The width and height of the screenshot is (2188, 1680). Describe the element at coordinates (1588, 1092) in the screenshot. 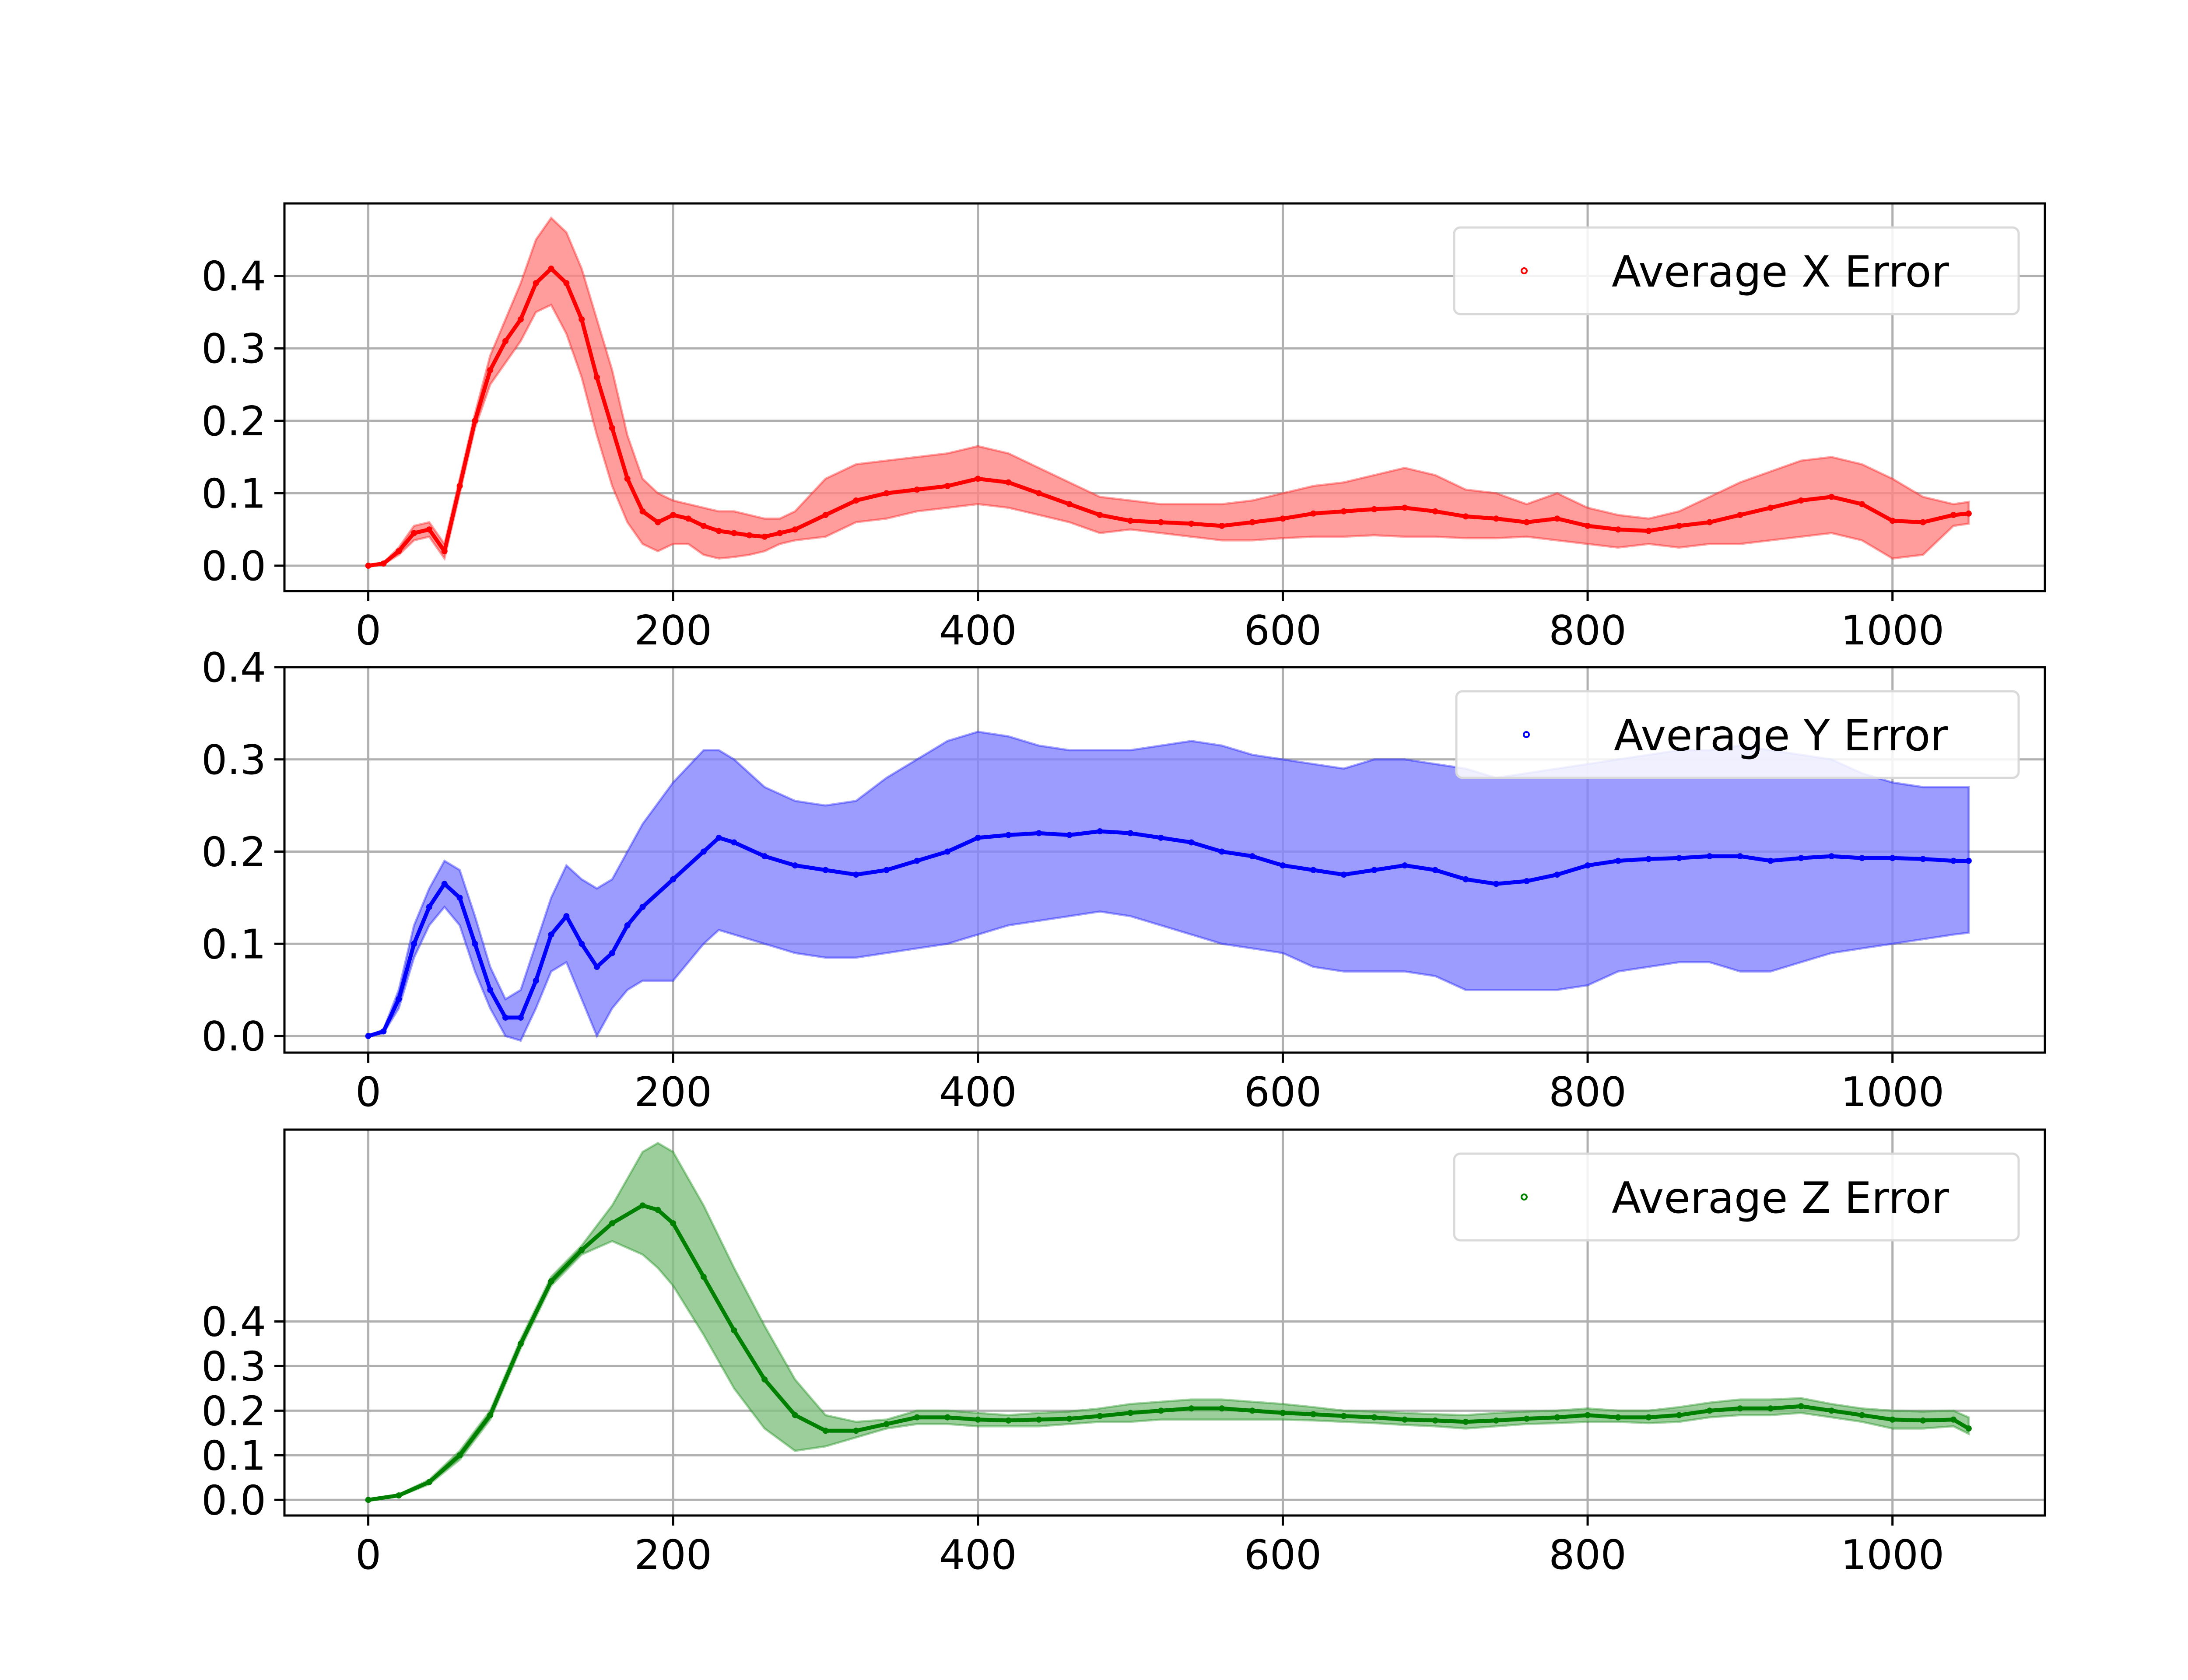

I see `x-tick-label: 800` at that location.